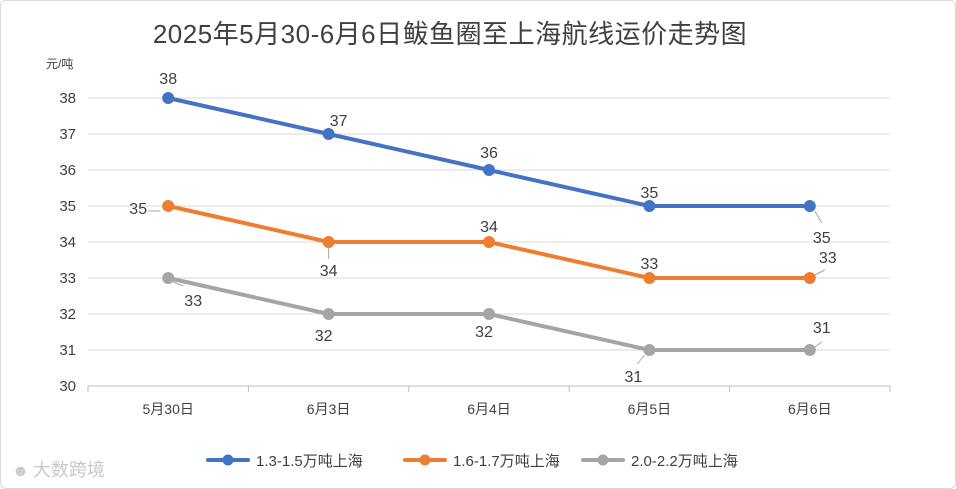 This screenshot has width=956, height=489. Describe the element at coordinates (450, 34) in the screenshot. I see `chart-title: 2025年5月30-6月6日鲅鱼圈至上海航线运价走势图` at that location.